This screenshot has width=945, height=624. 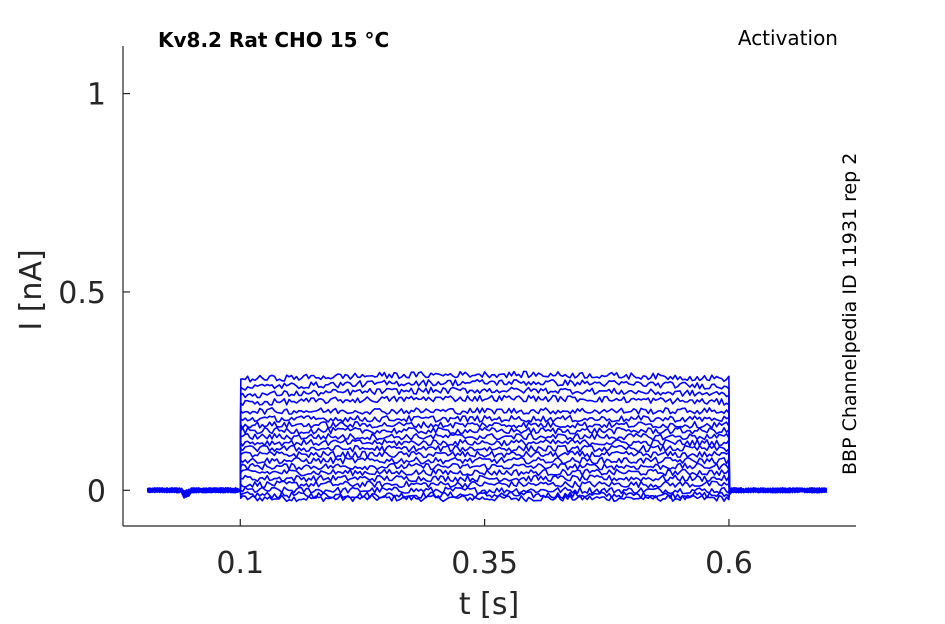 What do you see at coordinates (729, 563) in the screenshot?
I see `x-tick-label: 0.6` at bounding box center [729, 563].